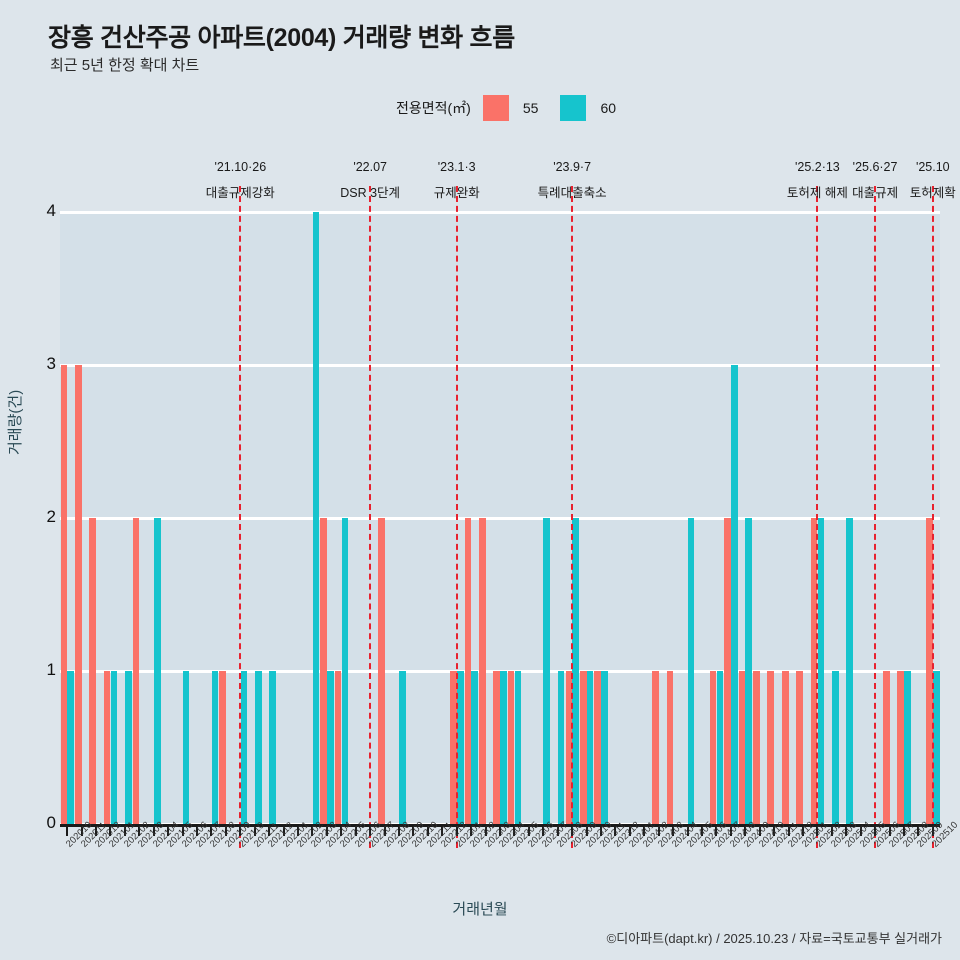 The height and width of the screenshot is (960, 960). I want to click on event-date-202309: '23.9·7, so click(572, 167).